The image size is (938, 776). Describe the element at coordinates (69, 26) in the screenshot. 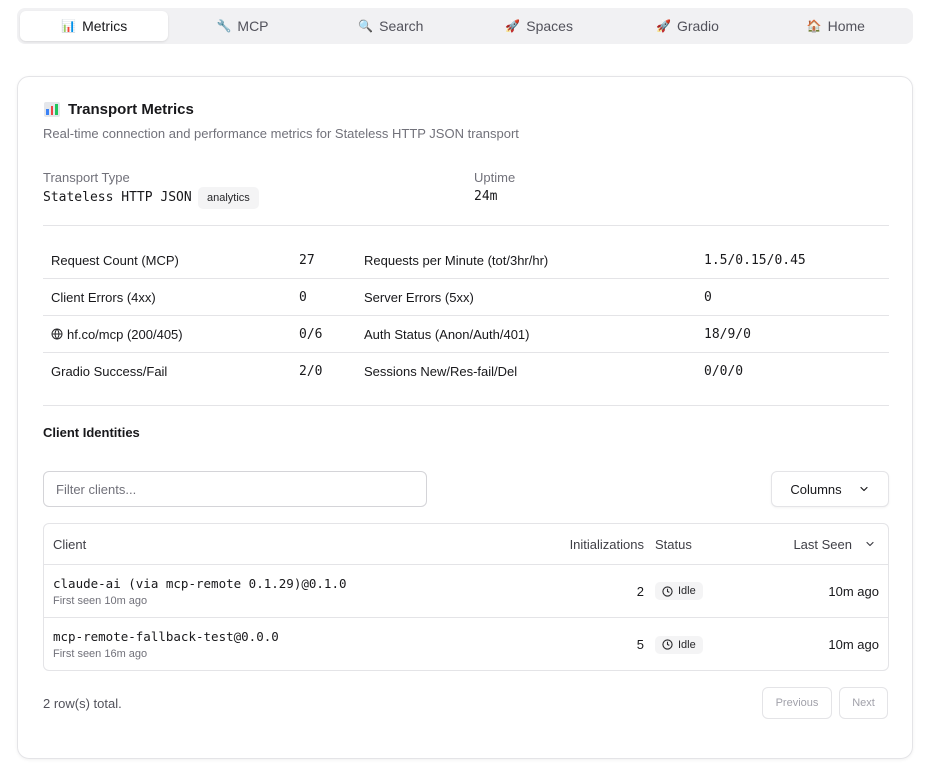

I see `bar-chart-icon: 📊` at that location.